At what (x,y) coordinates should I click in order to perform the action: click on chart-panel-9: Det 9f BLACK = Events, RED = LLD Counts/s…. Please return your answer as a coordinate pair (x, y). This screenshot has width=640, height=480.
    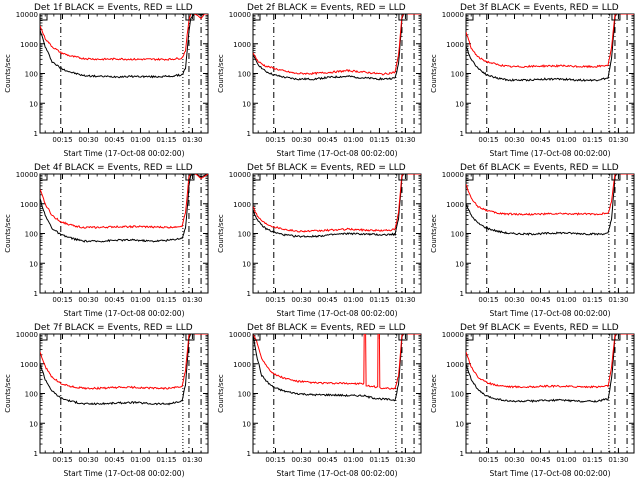
    Looking at the image, I should click on (532, 400).